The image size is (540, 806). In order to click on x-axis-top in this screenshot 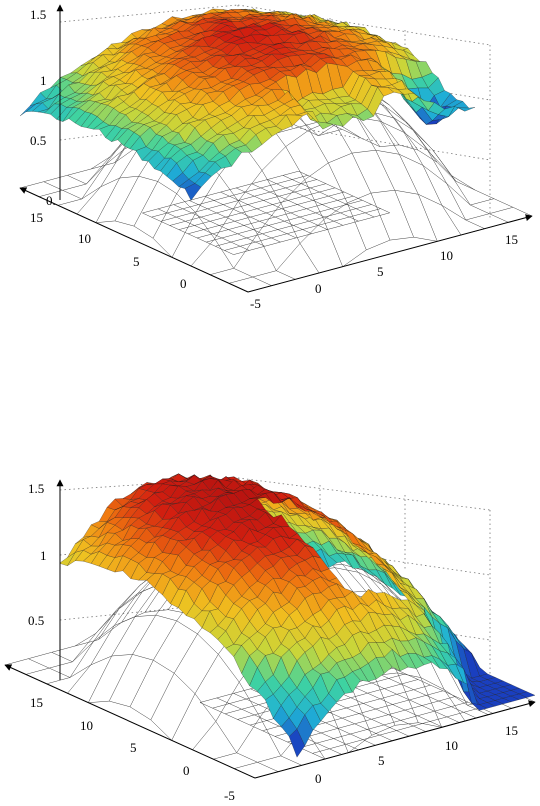, I will do `click(390, 253)`.